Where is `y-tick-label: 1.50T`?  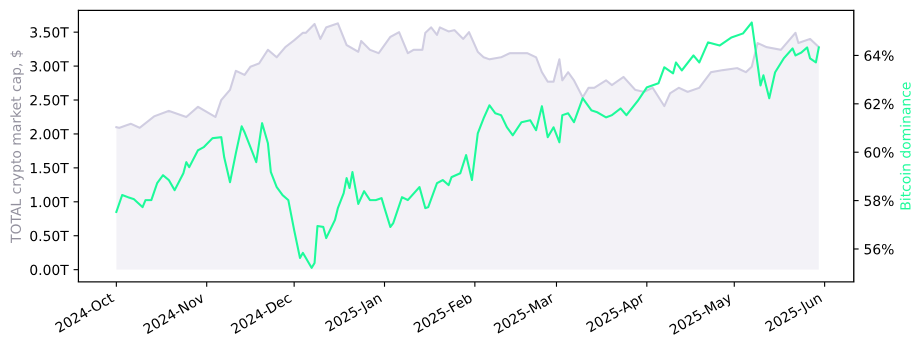 y-tick-label: 1.50T is located at coordinates (49, 168).